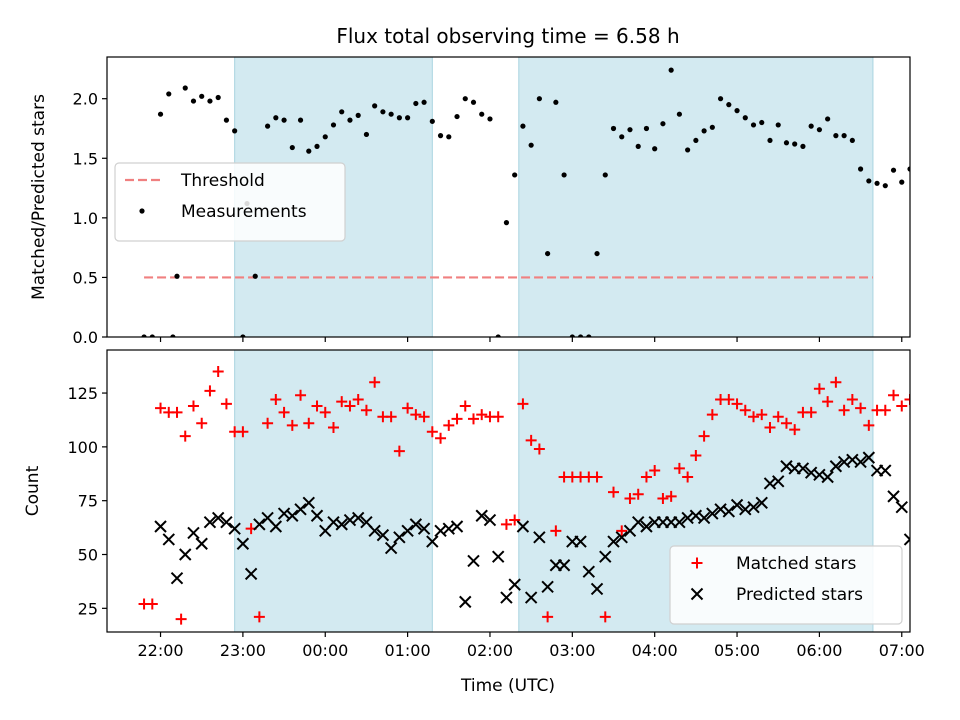 Image resolution: width=960 pixels, height=720 pixels. I want to click on x-tick-label: 03:00, so click(572, 650).